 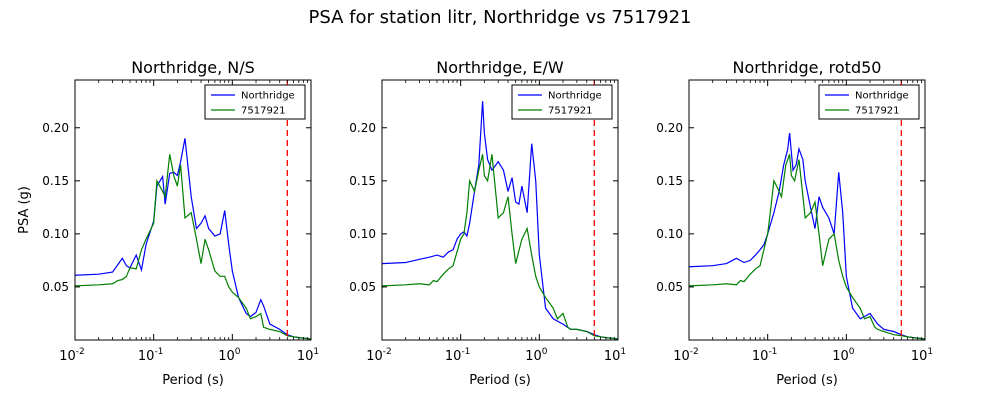 I want to click on chart-title: Northridge, N/S, so click(x=193, y=67).